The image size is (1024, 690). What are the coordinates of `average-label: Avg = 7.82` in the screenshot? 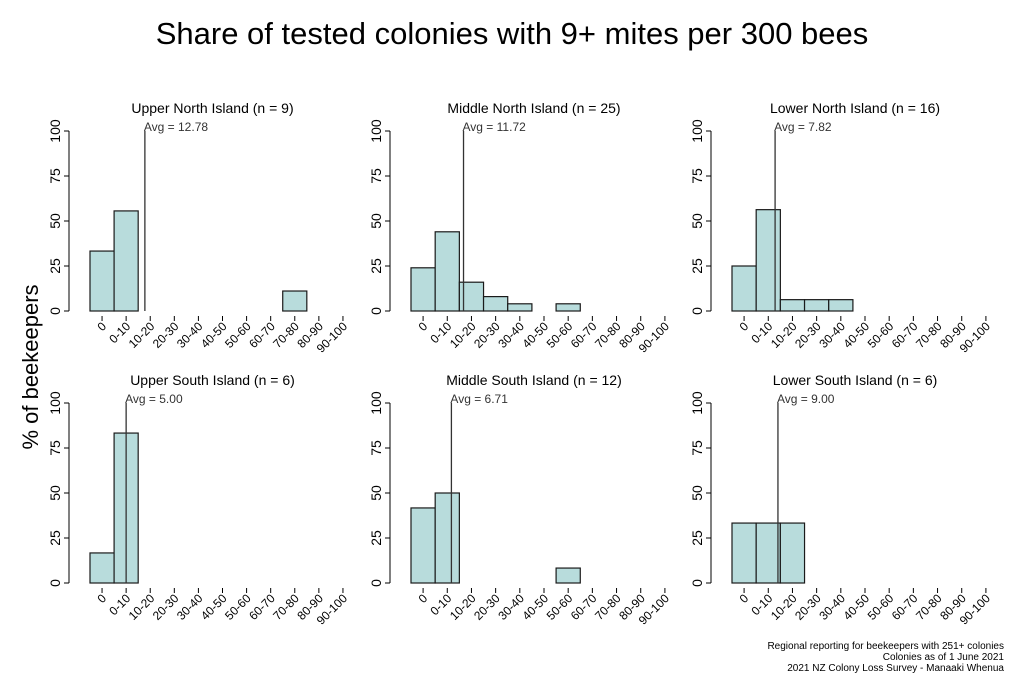 It's located at (803, 127).